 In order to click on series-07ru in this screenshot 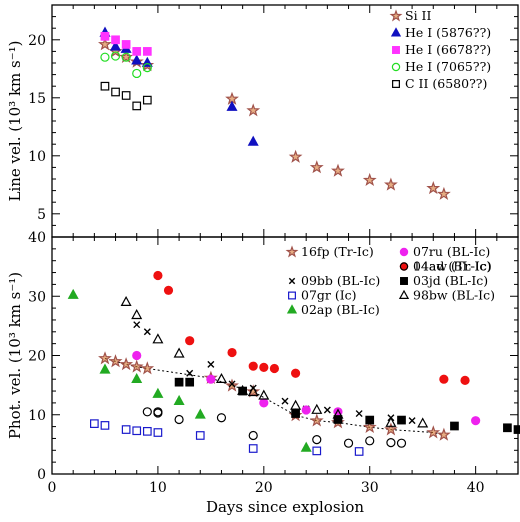, I will do `click(306, 388)`.